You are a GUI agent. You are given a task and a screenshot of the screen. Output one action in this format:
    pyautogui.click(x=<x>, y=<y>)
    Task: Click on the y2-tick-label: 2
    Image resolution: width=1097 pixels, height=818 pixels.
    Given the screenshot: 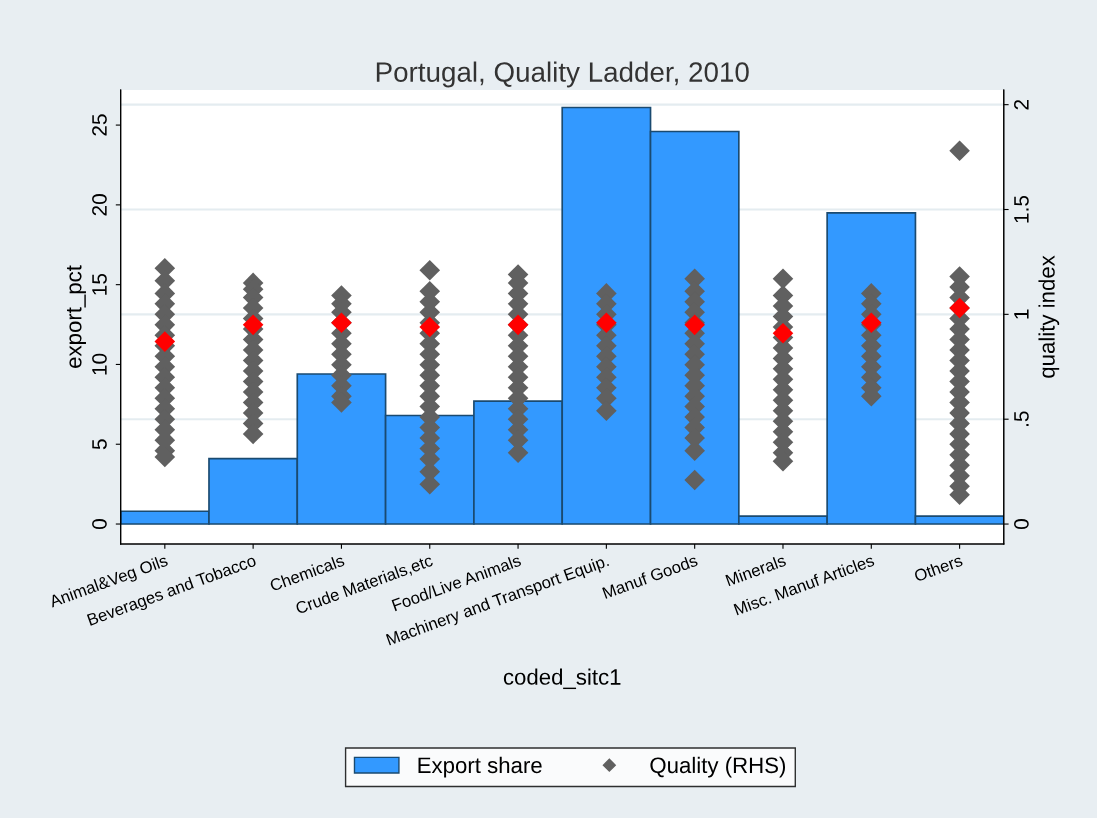 What is the action you would take?
    pyautogui.click(x=1021, y=104)
    